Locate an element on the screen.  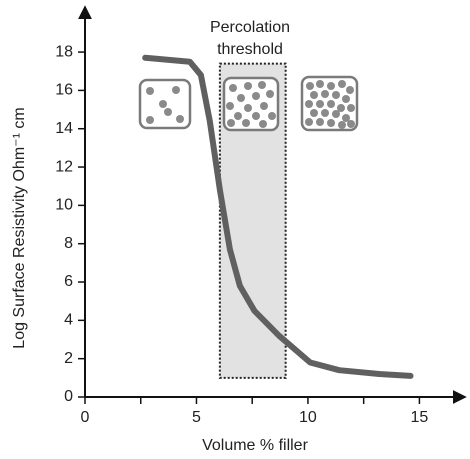
y-tick-label: 14 is located at coordinates (64, 128).